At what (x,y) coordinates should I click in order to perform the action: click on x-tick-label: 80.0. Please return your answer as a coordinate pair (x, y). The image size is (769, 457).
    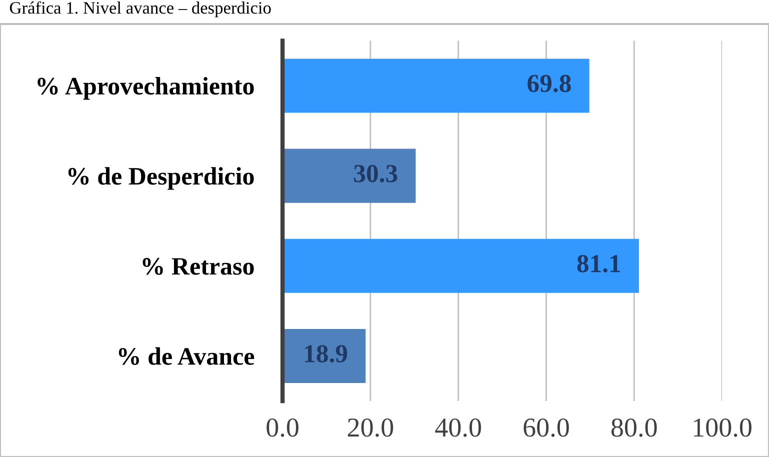
    Looking at the image, I should click on (634, 427).